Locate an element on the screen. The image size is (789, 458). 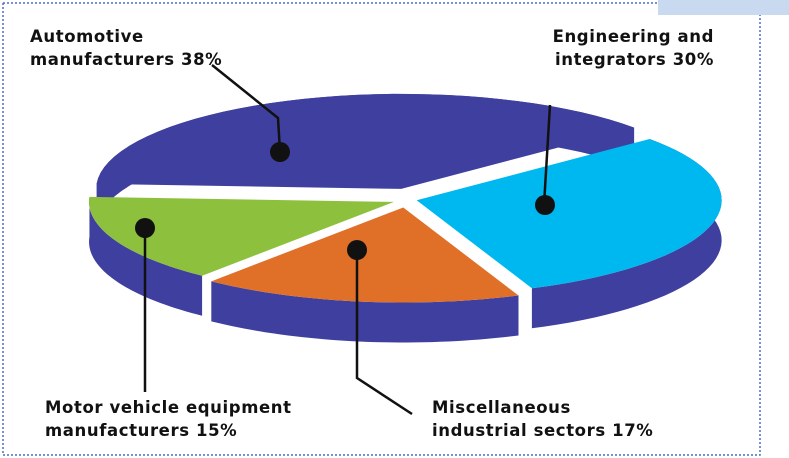
tab is located at coordinates (723, 7).